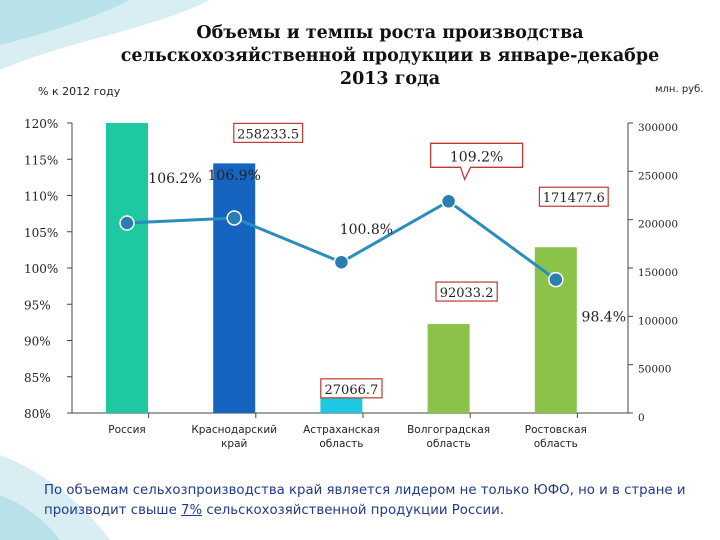 Image resolution: width=720 pixels, height=540 pixels. Describe the element at coordinates (41, 197) in the screenshot. I see `left-tick-label: 110%` at that location.